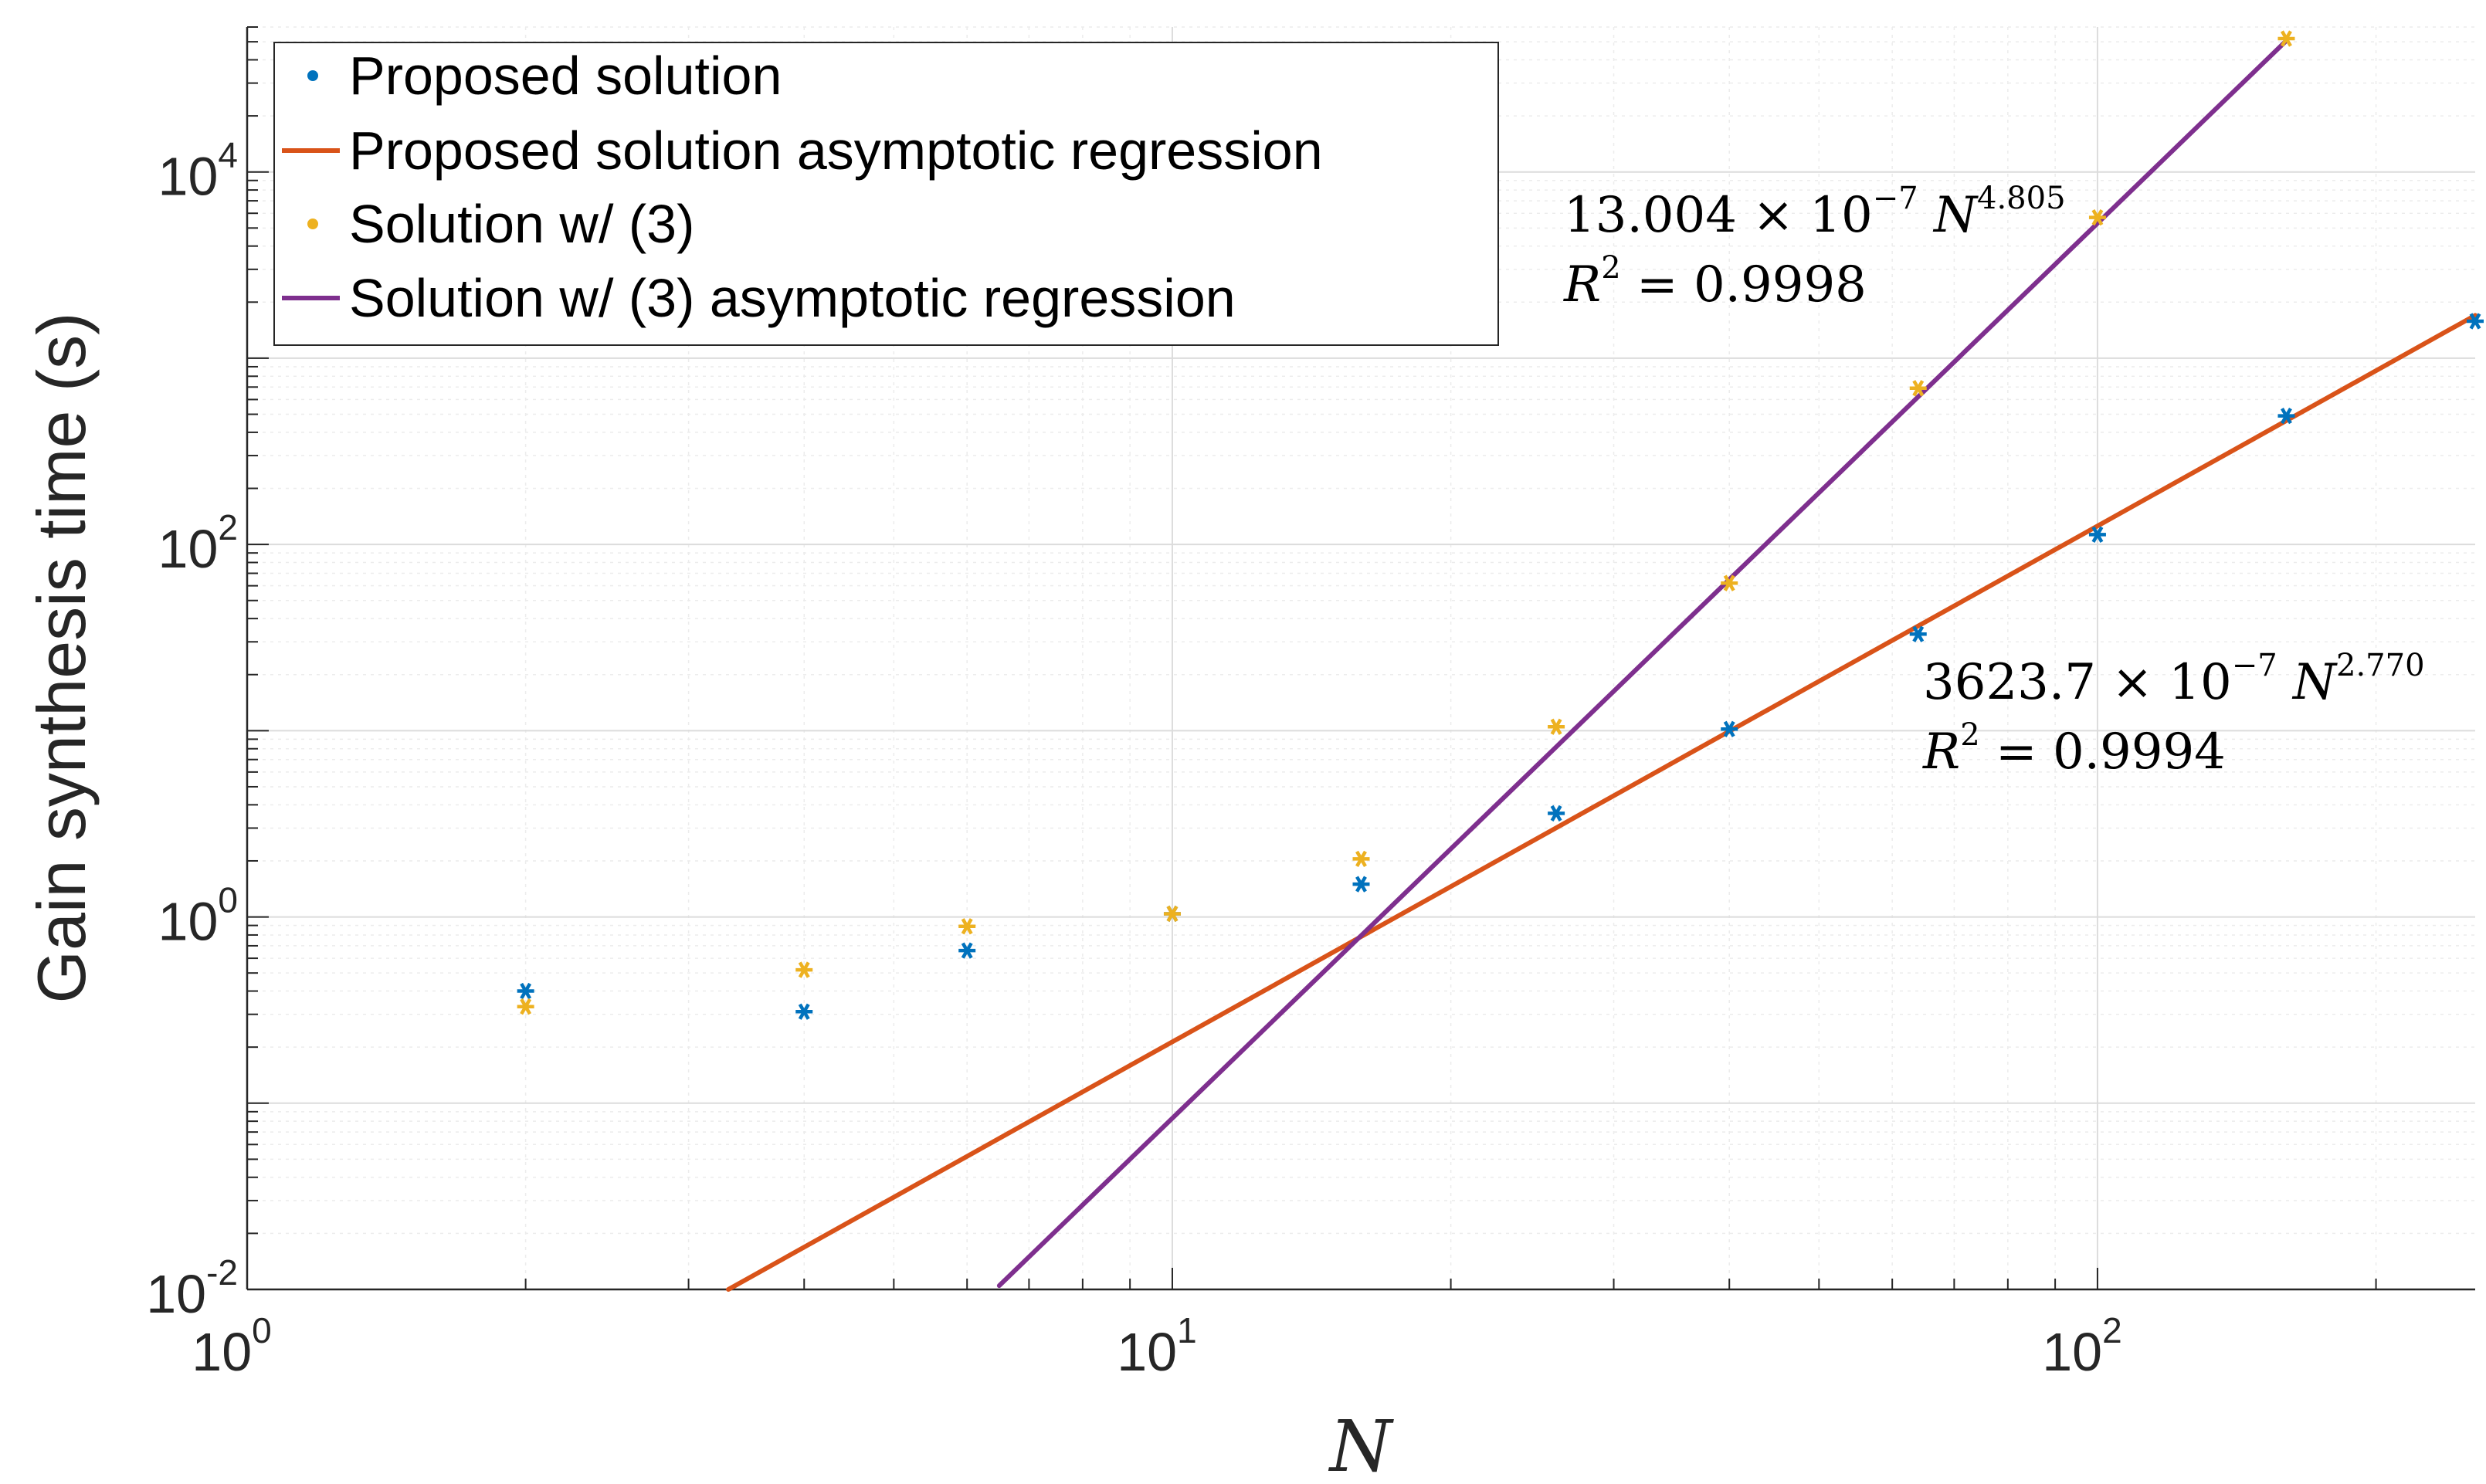  I want to click on y-tick-label: 10⁴, so click(198, 171).